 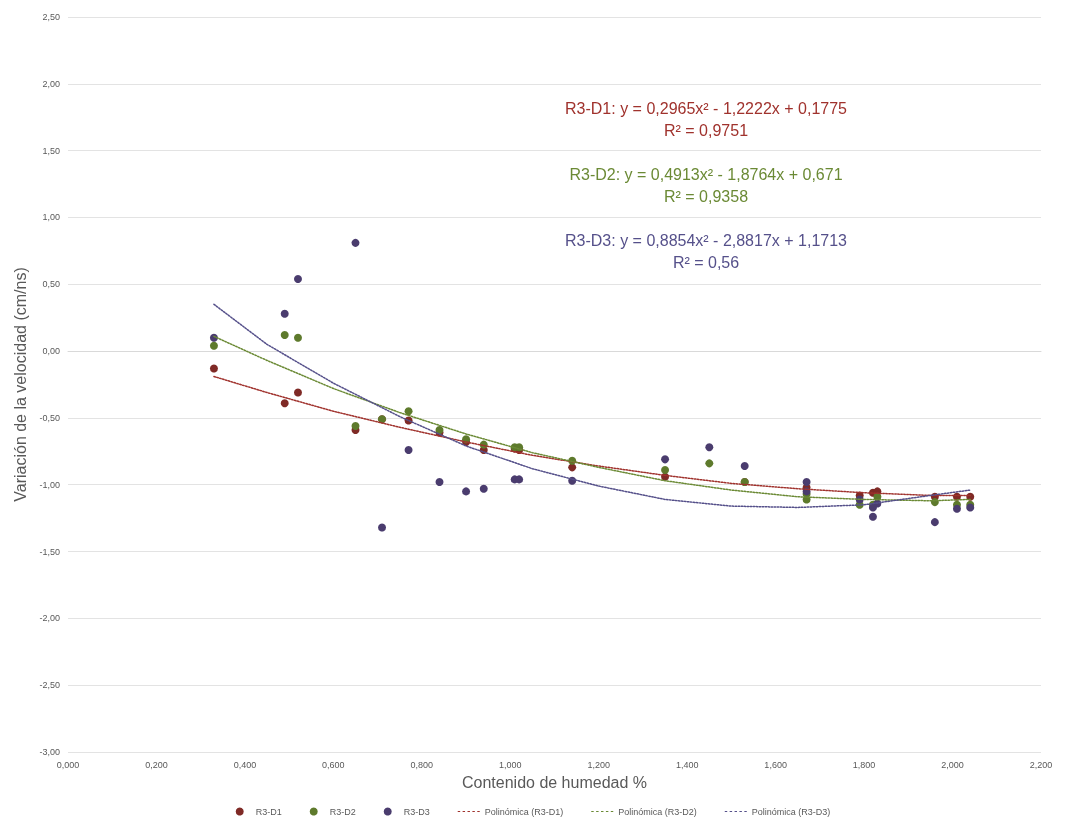 What do you see at coordinates (51, 150) in the screenshot?
I see `y-tick-label: 1,50` at bounding box center [51, 150].